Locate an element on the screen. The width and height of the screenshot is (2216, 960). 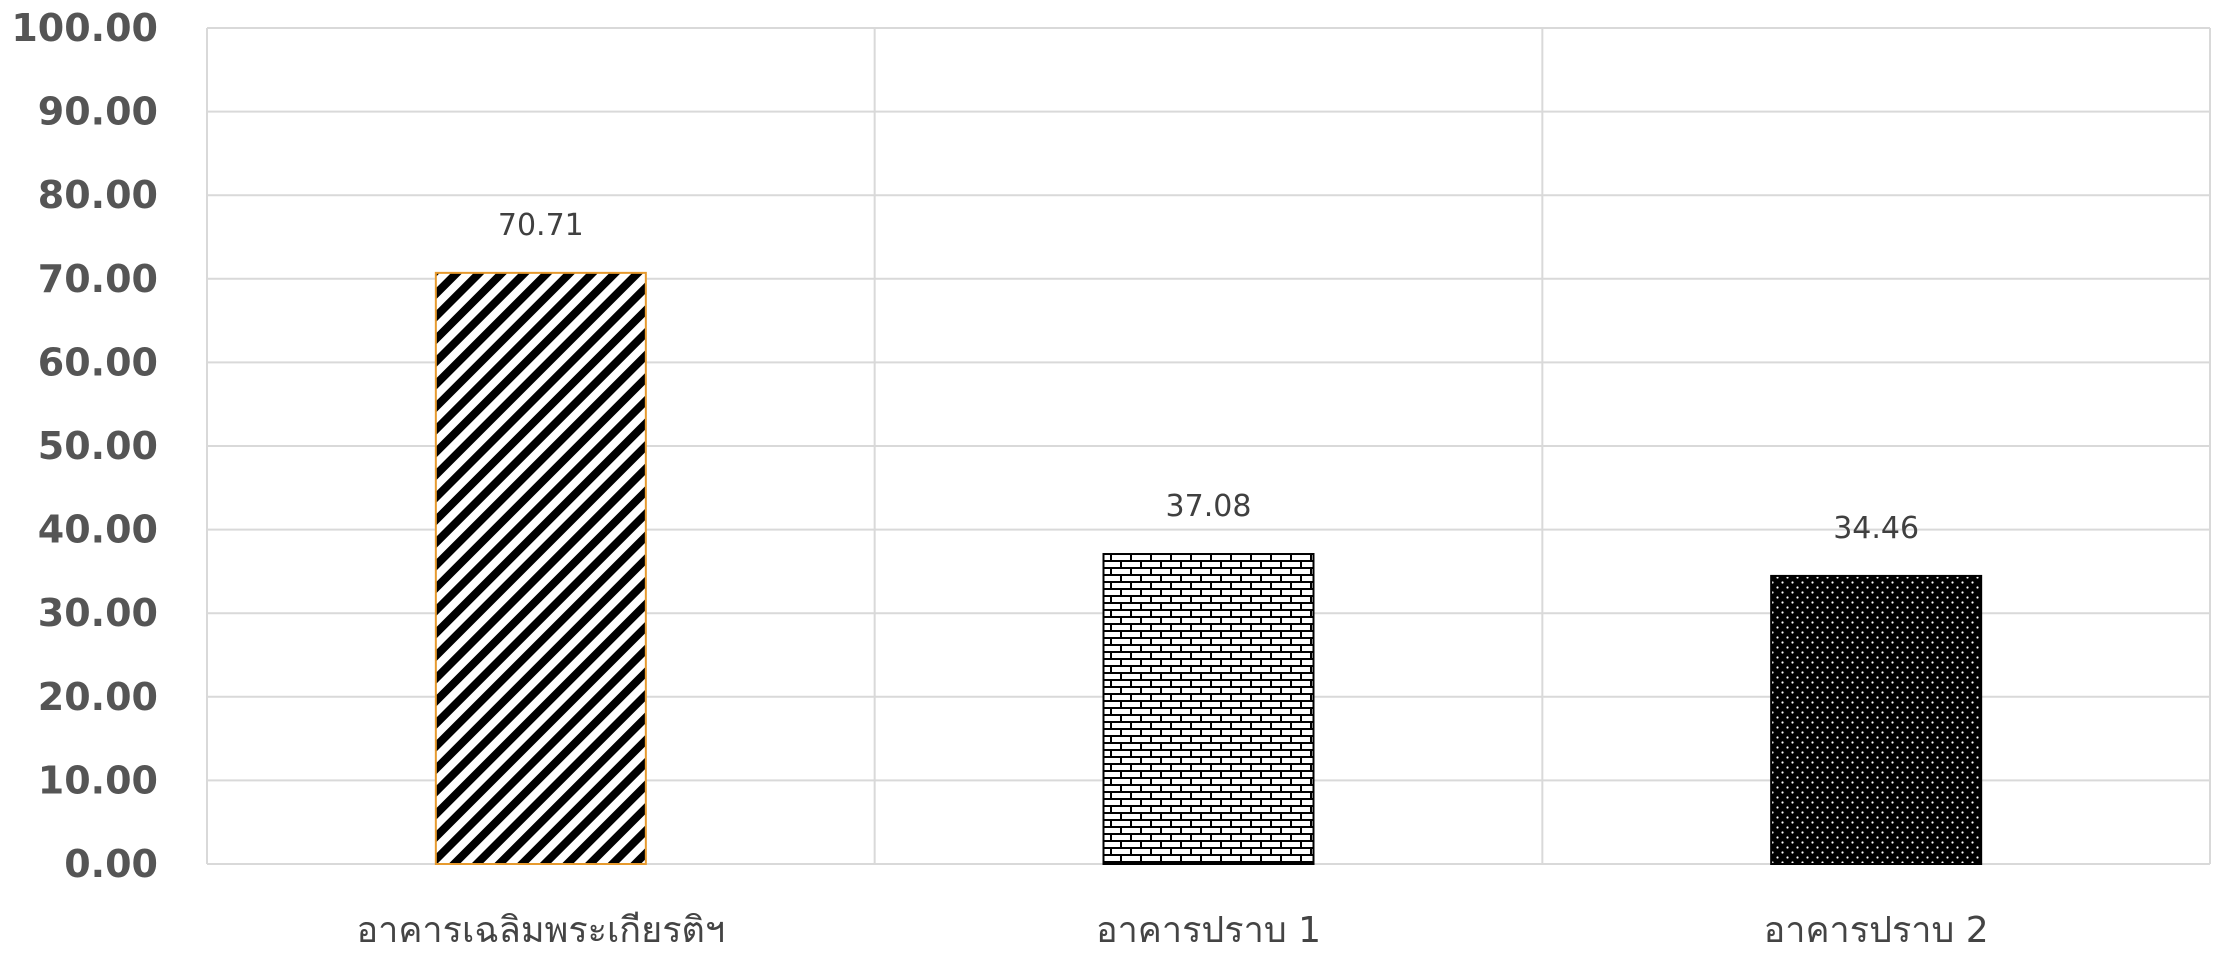
x-category-label: อาคารปราบ 1 is located at coordinates (1208, 930).